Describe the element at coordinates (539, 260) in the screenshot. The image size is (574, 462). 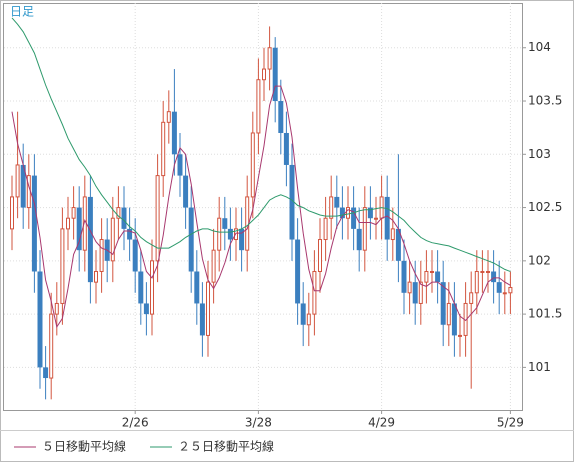
I see `y-tick-label: 102` at that location.